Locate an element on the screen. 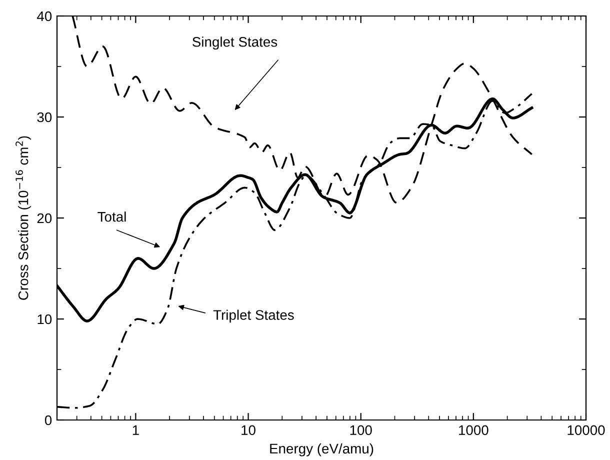 The image size is (610, 460). x-tick-label: 1000 is located at coordinates (473, 430).